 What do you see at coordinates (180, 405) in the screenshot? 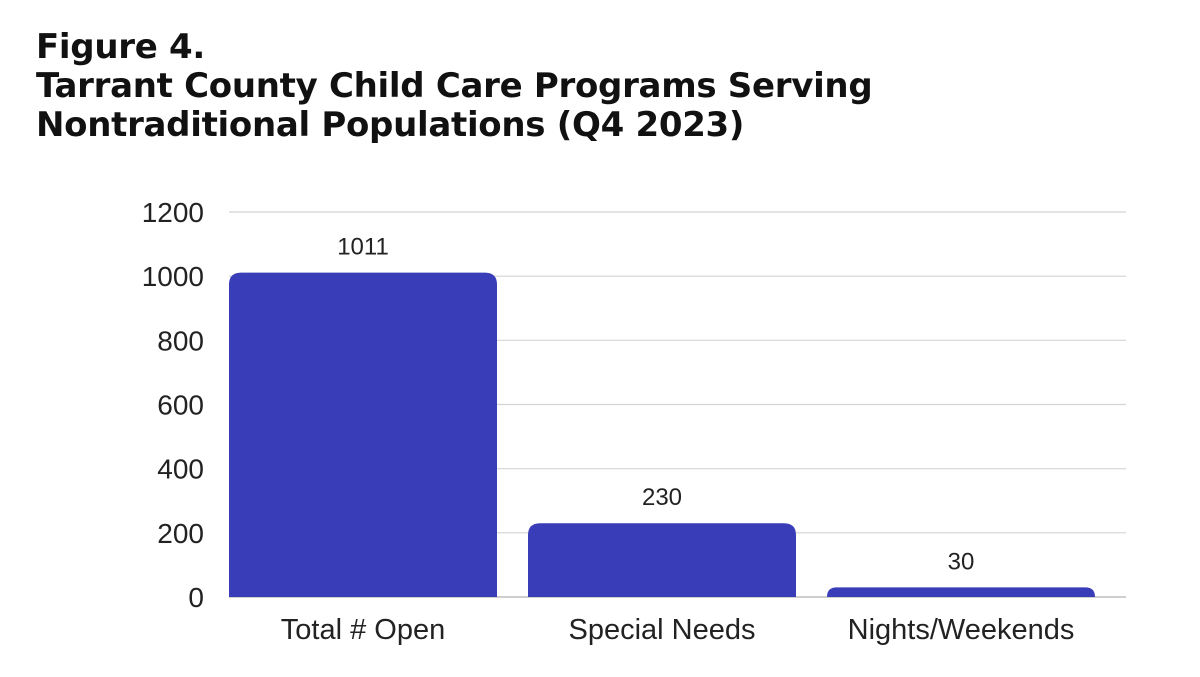
I see `y-tick-label: 600` at bounding box center [180, 405].